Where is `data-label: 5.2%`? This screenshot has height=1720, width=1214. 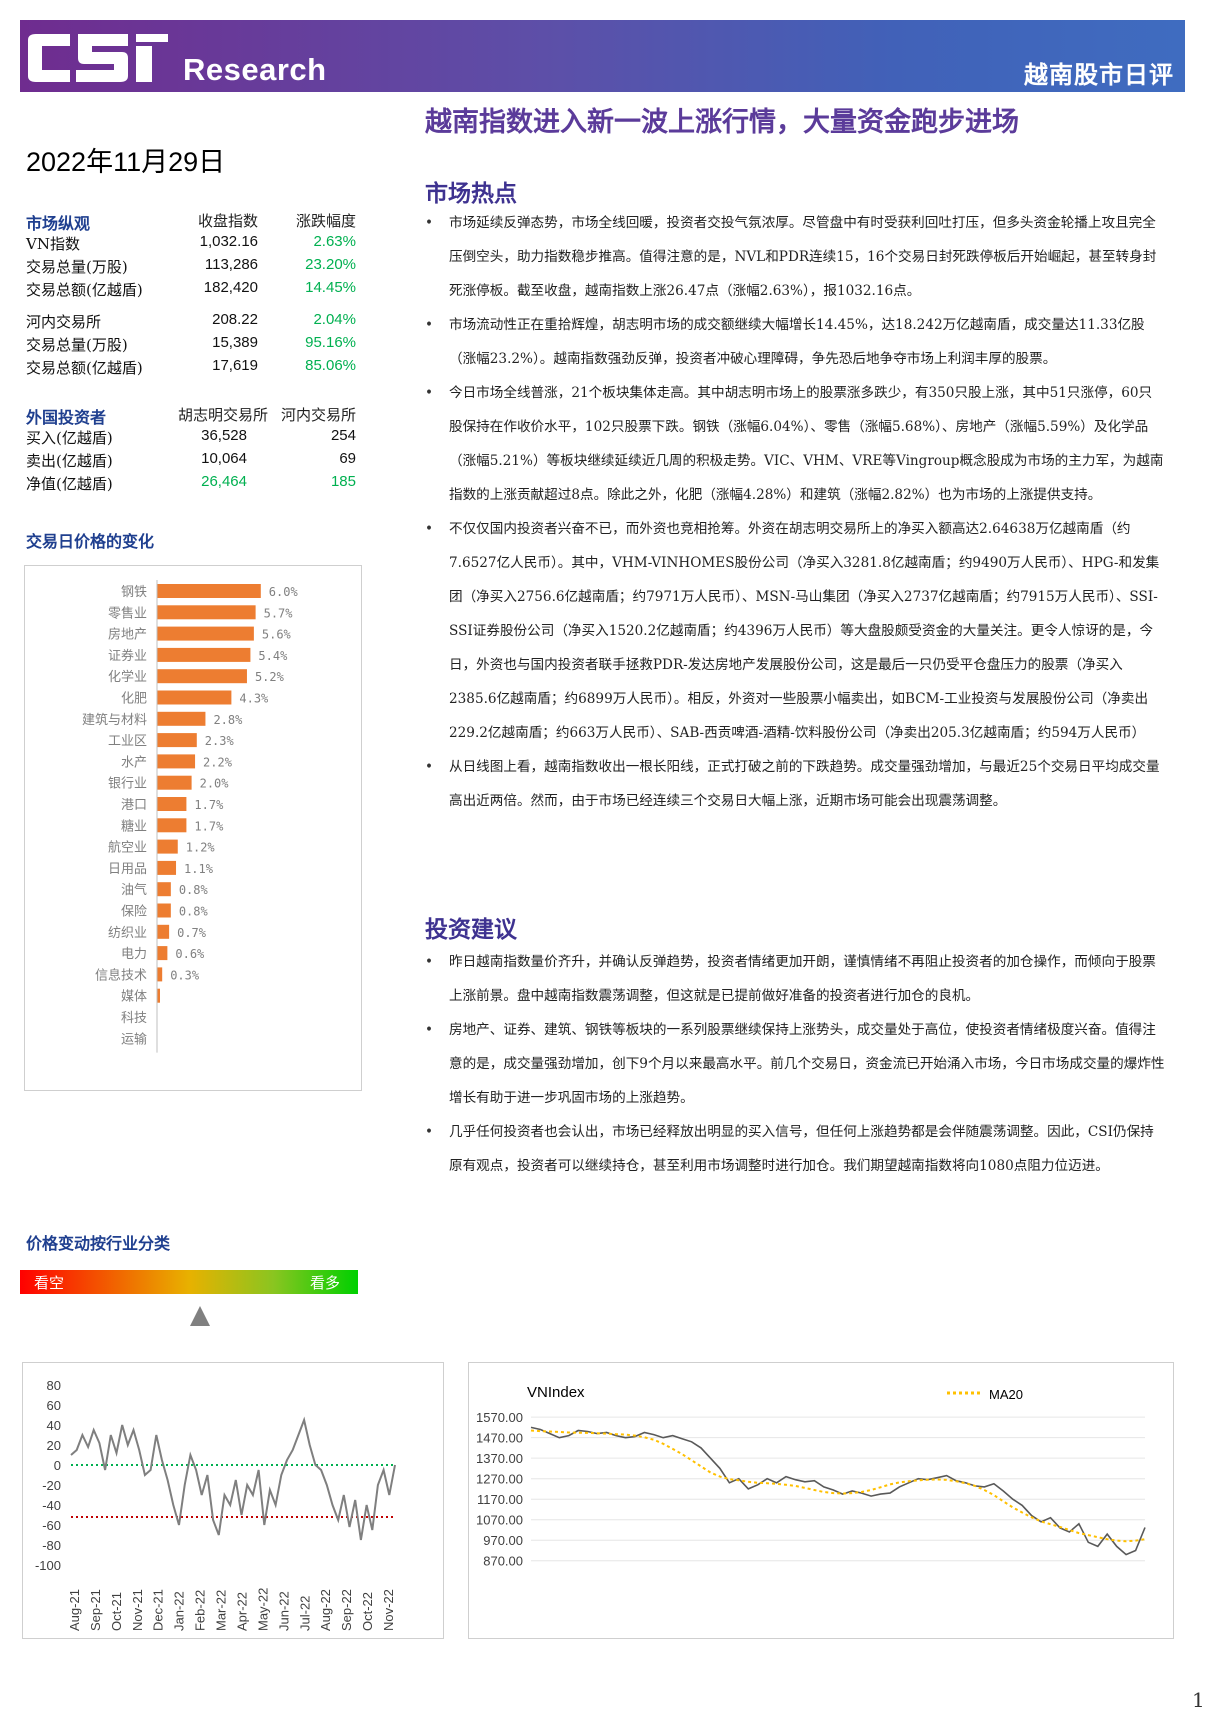
data-label: 5.2% is located at coordinates (270, 677).